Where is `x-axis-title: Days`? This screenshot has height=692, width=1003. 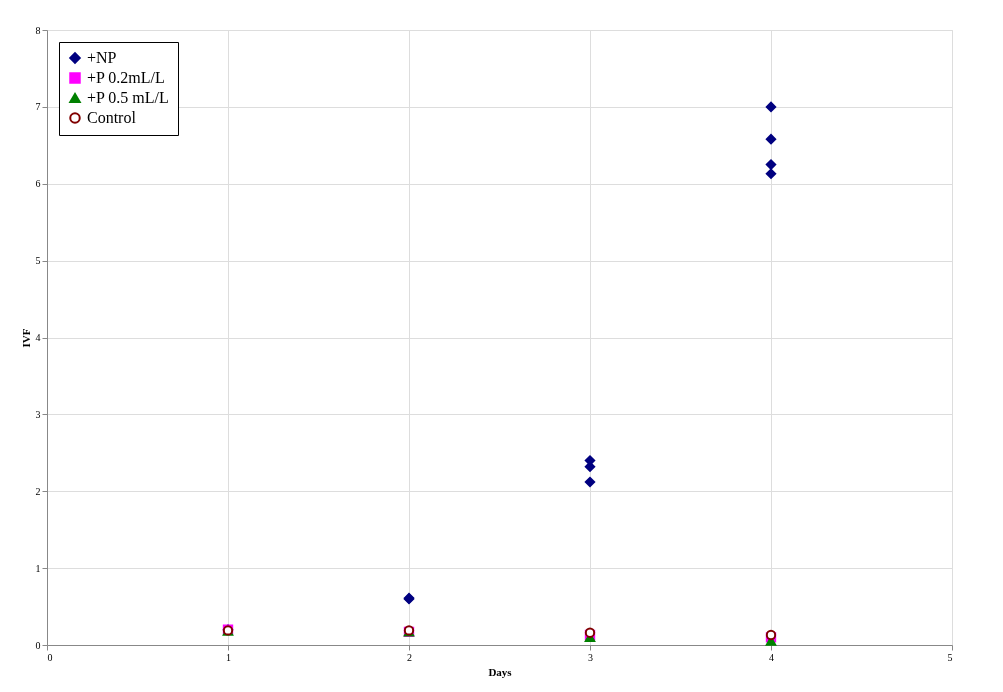
x-axis-title: Days is located at coordinates (500, 671).